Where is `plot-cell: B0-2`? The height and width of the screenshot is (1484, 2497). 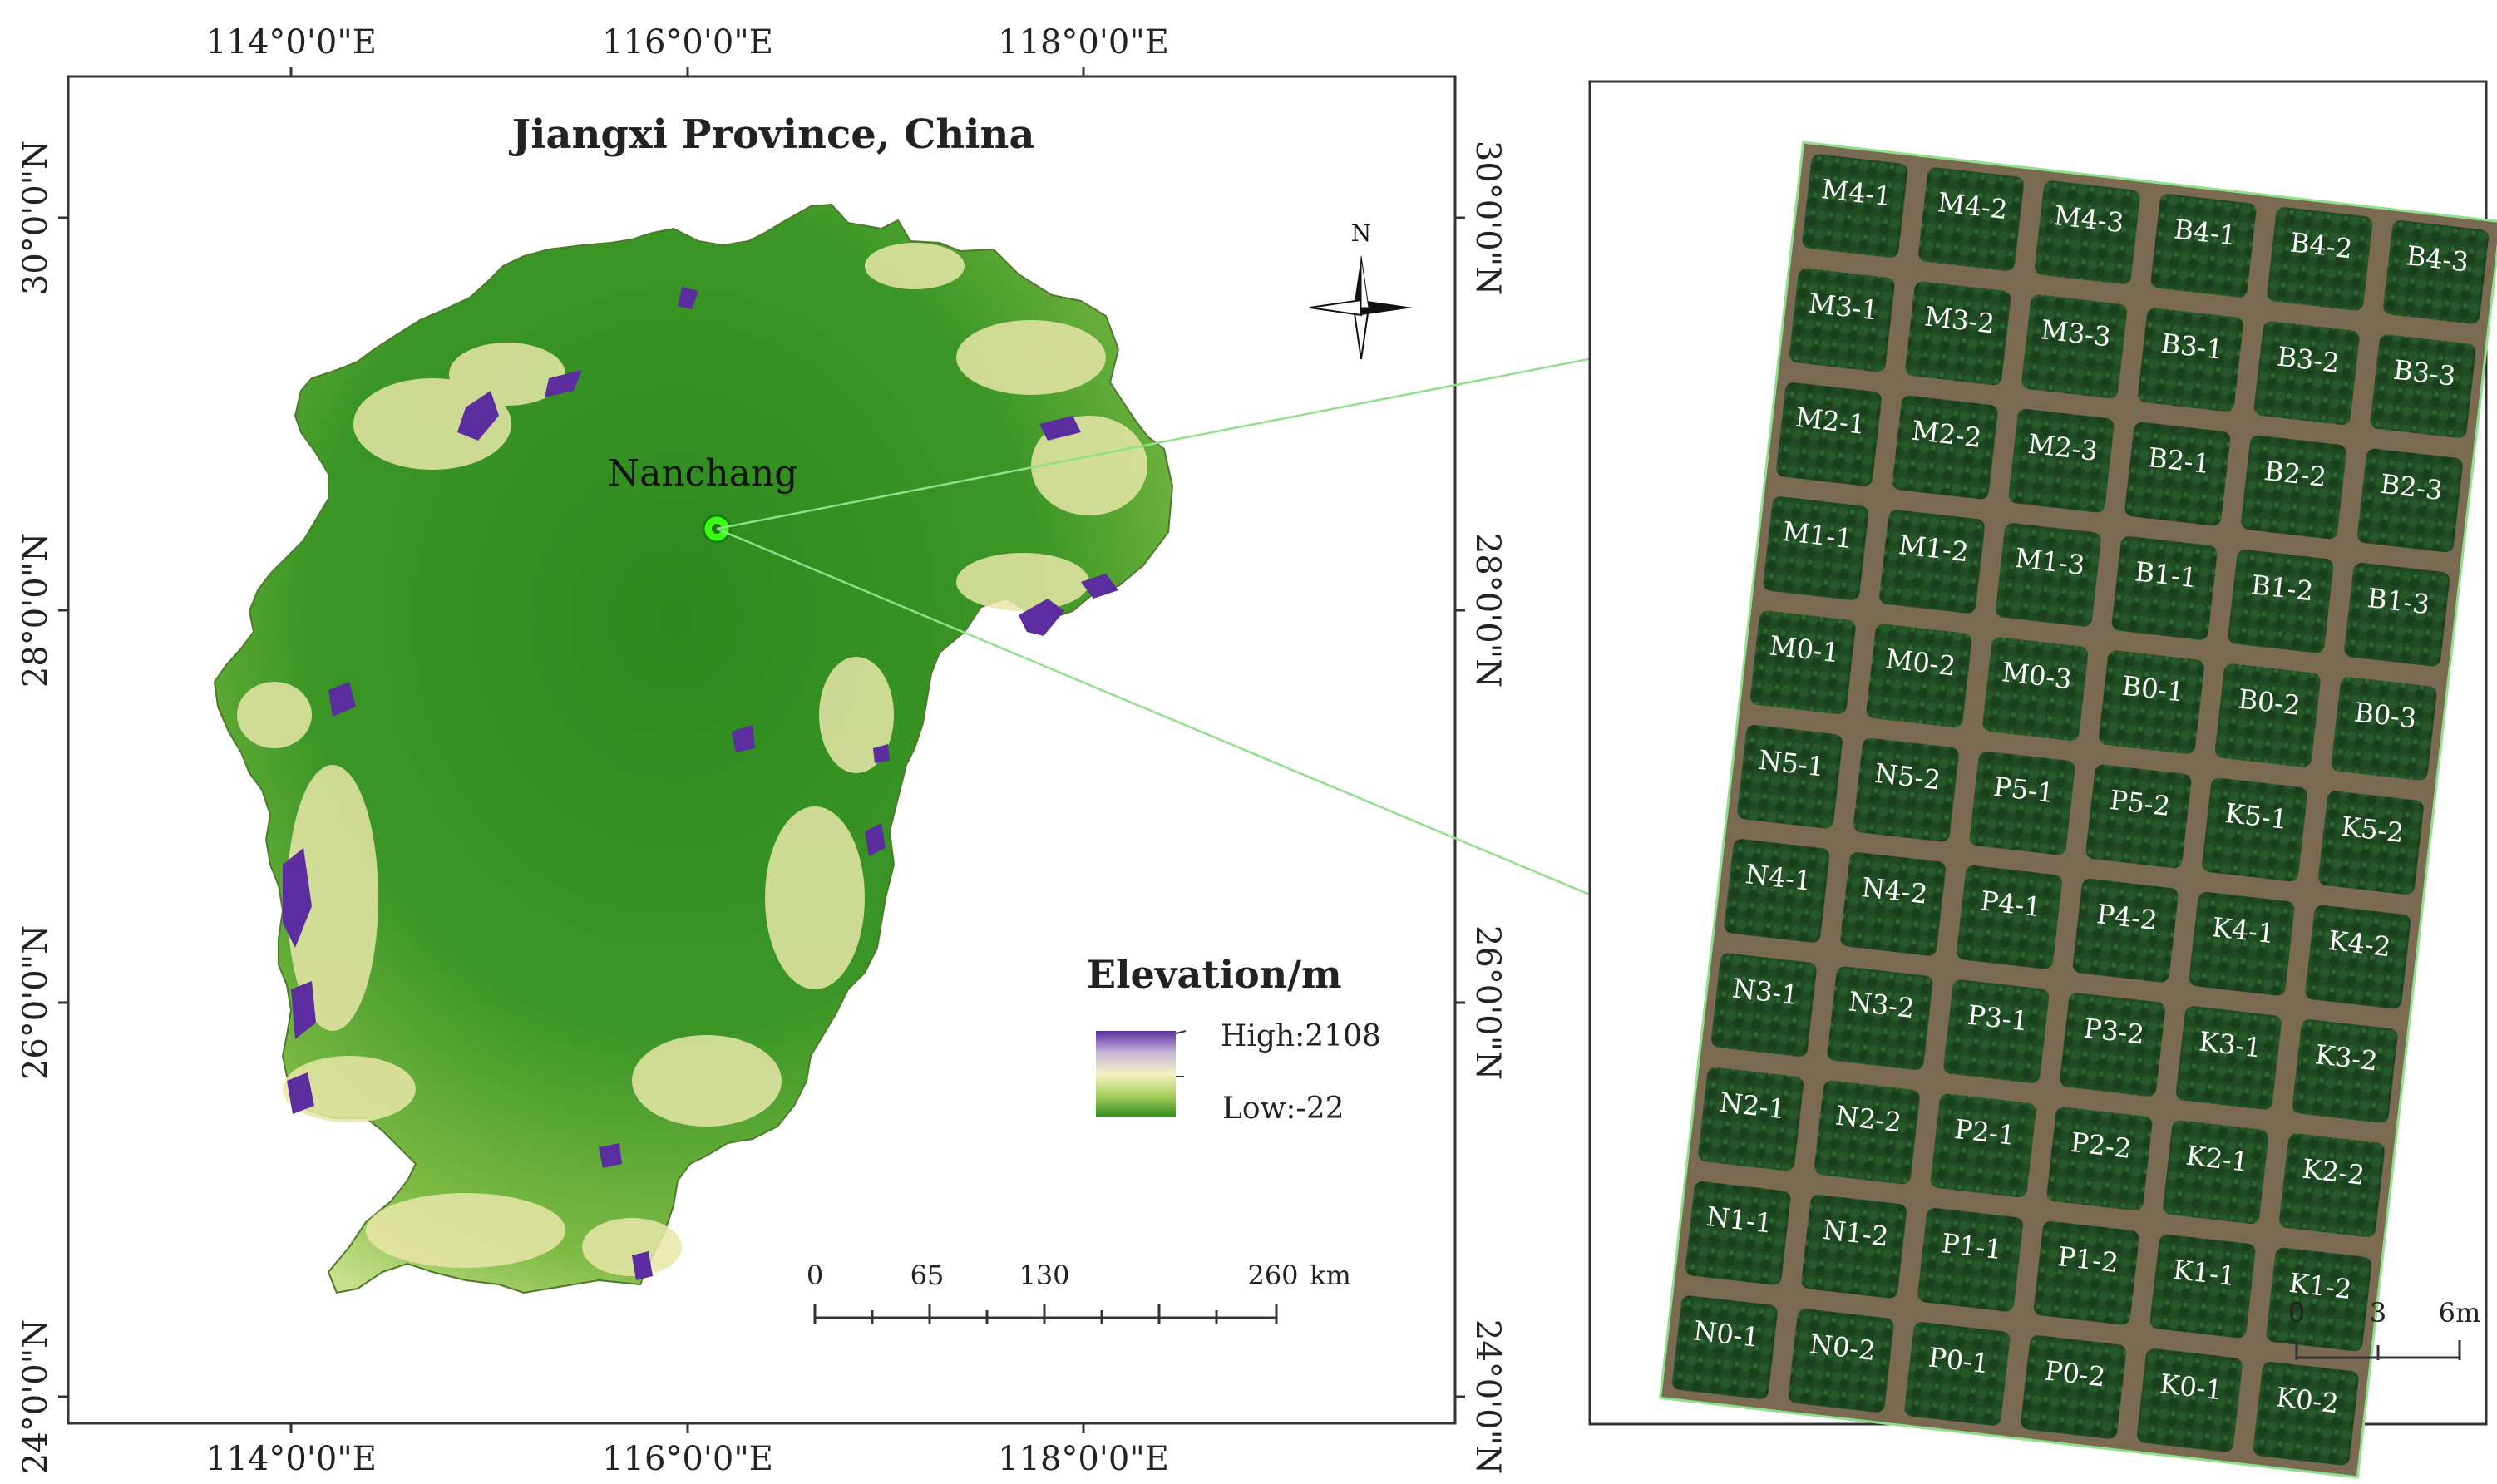 plot-cell: B0-2 is located at coordinates (2268, 715).